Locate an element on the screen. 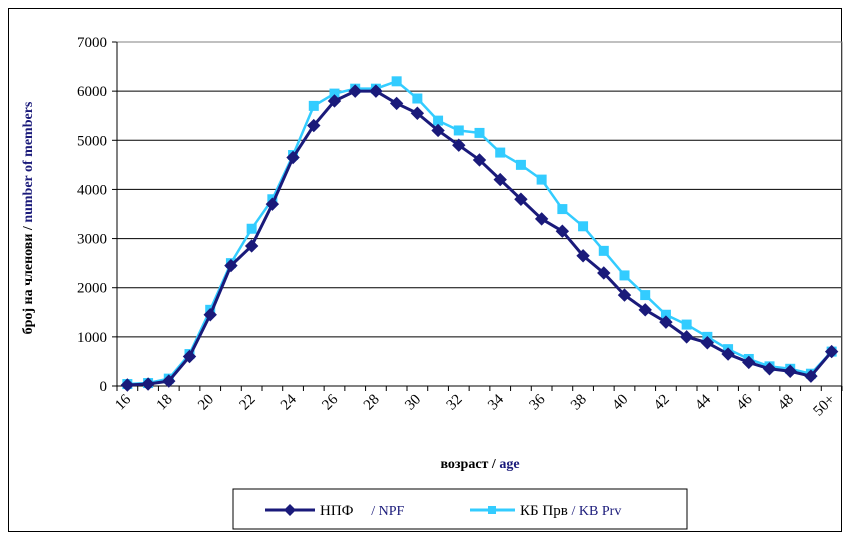 The width and height of the screenshot is (843, 533). x-tick-label: 20 is located at coordinates (206, 403).